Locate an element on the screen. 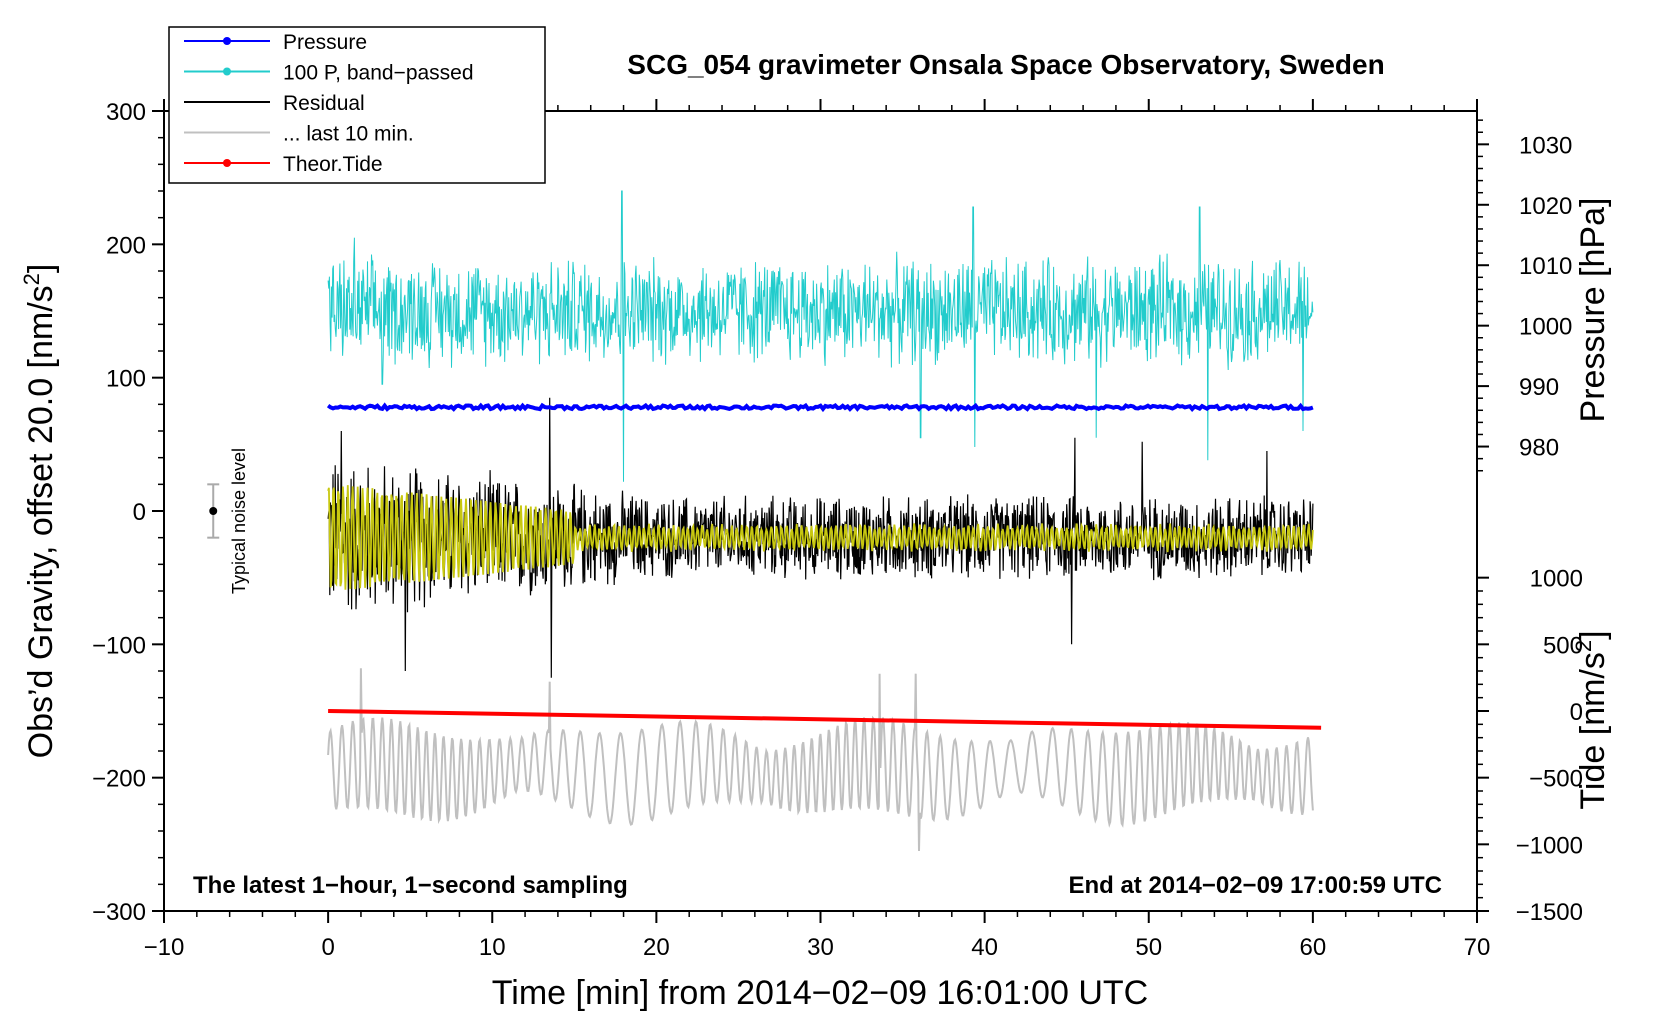 The image size is (1660, 1020). pressure-tick-label: 1000 is located at coordinates (1545, 327).